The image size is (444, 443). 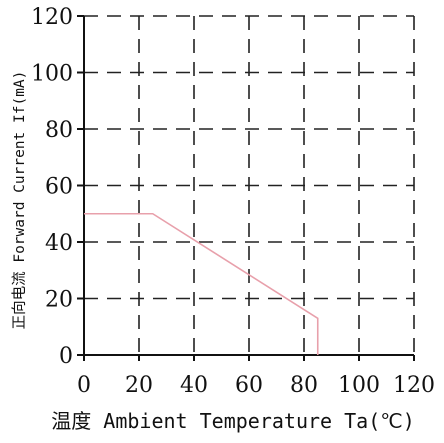 What do you see at coordinates (139, 385) in the screenshot?
I see `x-tick-label: 20` at bounding box center [139, 385].